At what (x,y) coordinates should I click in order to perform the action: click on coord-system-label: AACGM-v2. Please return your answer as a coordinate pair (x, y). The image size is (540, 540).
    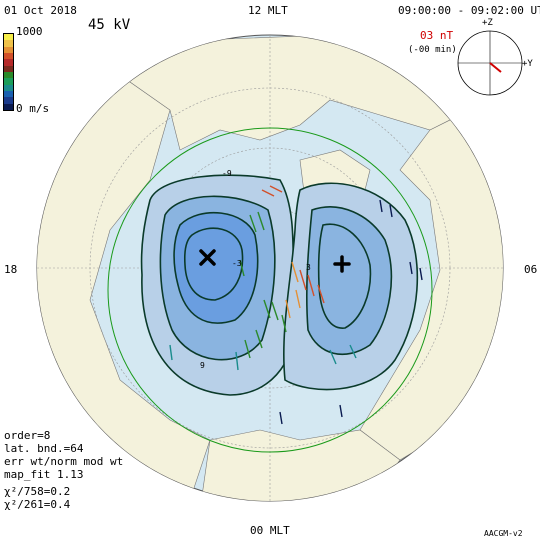
    Looking at the image, I should click on (503, 533).